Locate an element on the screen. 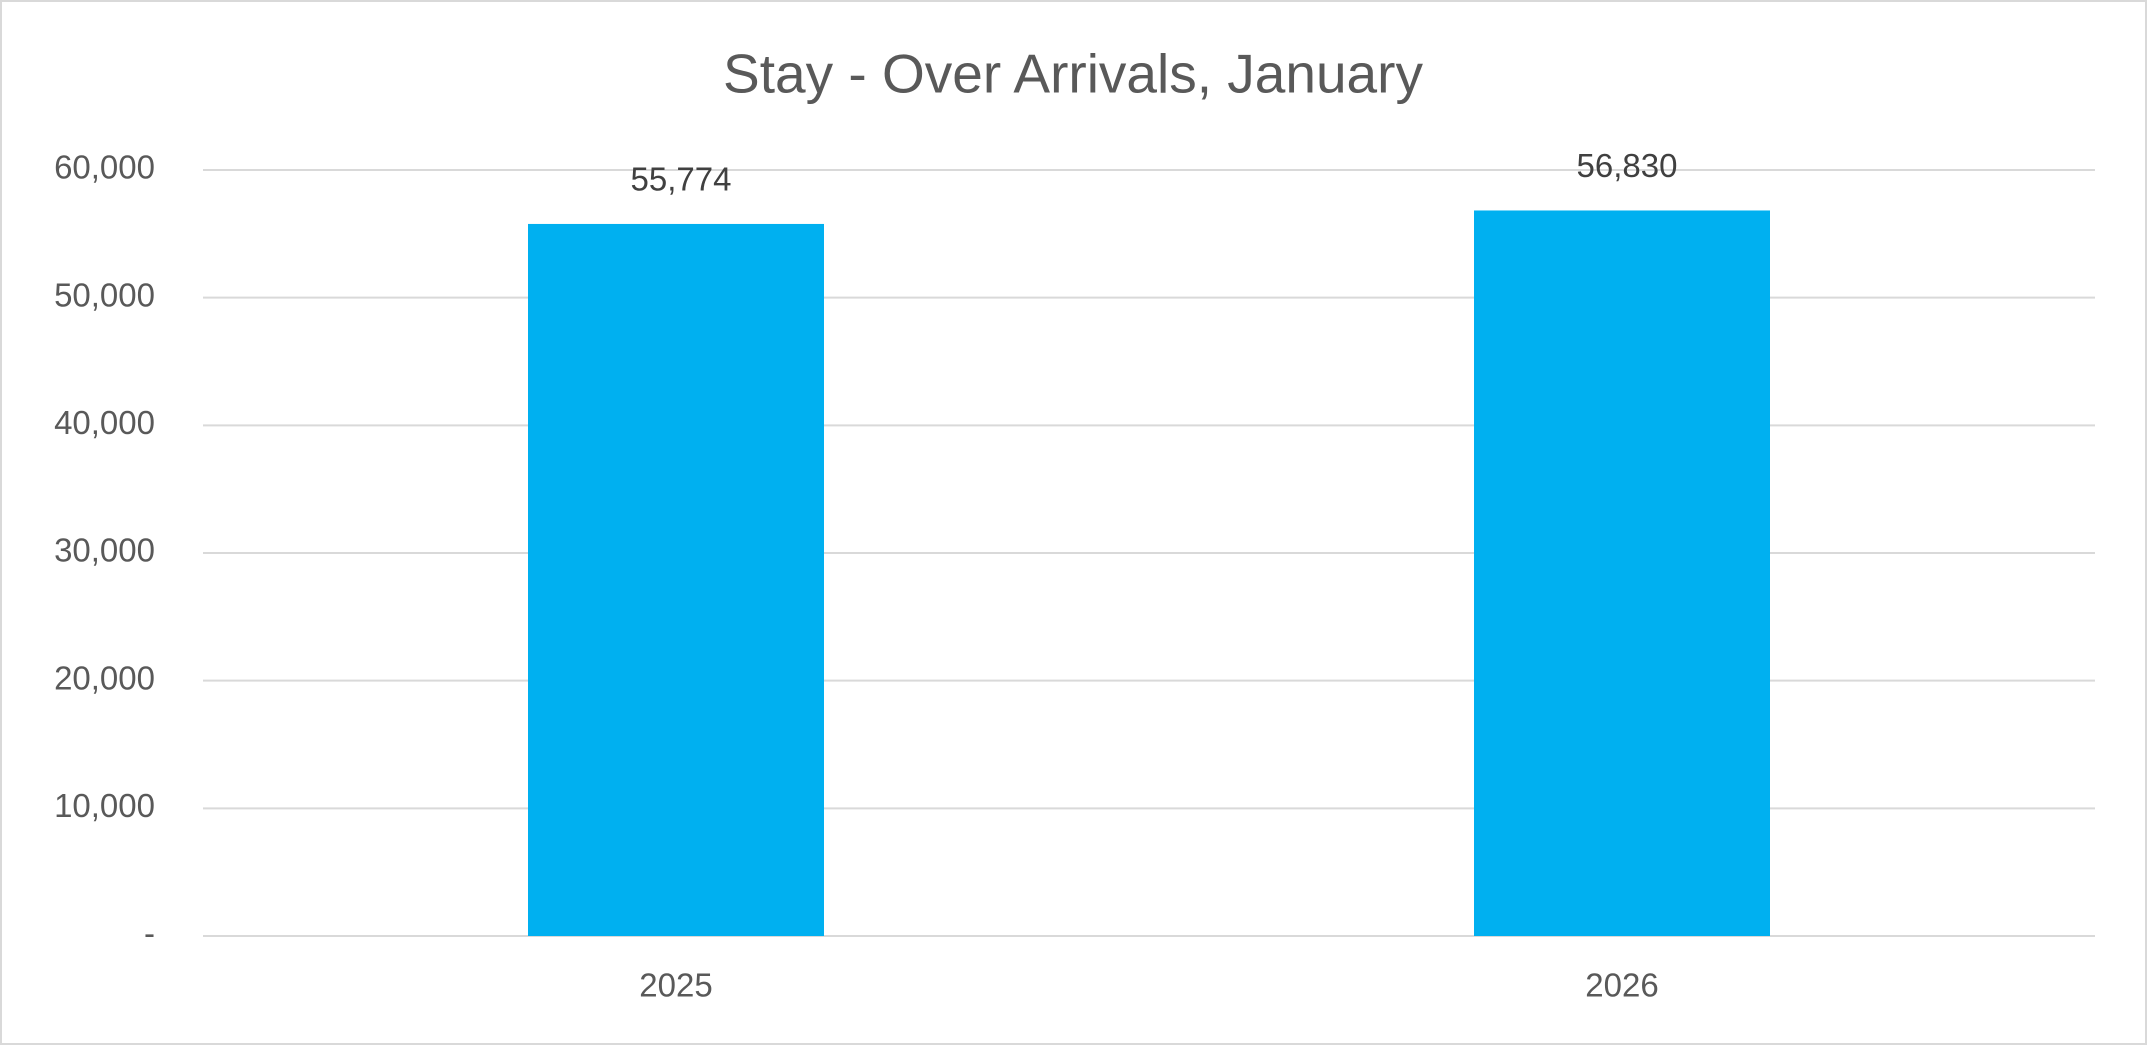 This screenshot has width=2147, height=1045. y-tick-label: 20,000 is located at coordinates (104, 677).